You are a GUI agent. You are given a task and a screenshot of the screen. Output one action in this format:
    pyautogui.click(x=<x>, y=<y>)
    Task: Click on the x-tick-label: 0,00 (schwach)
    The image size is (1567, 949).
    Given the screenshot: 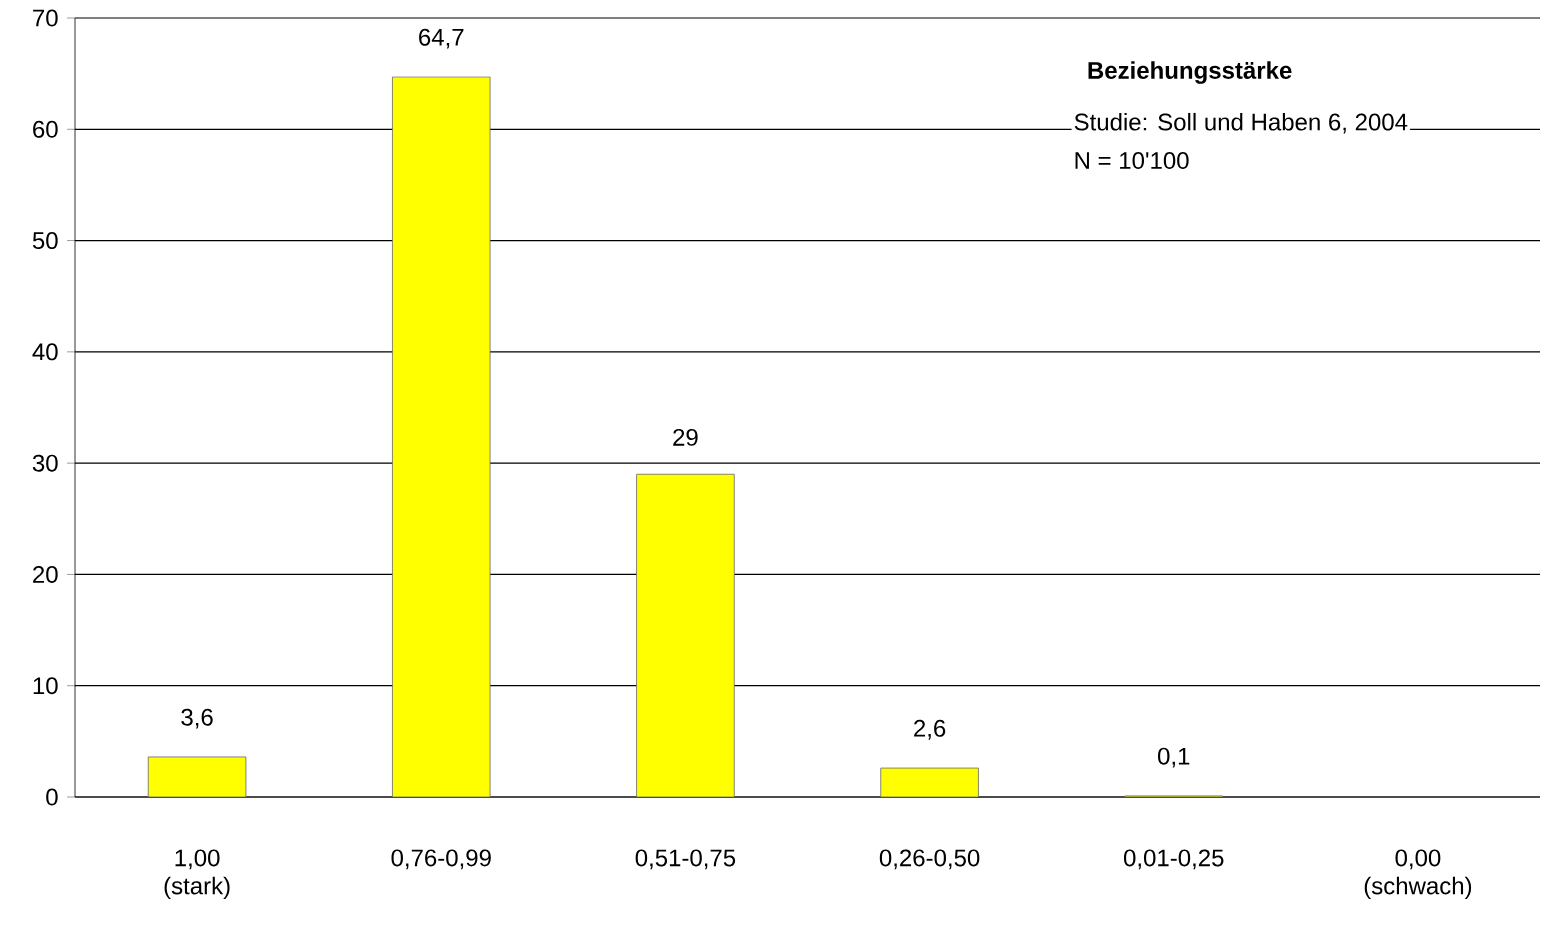 What is the action you would take?
    pyautogui.click(x=1418, y=874)
    